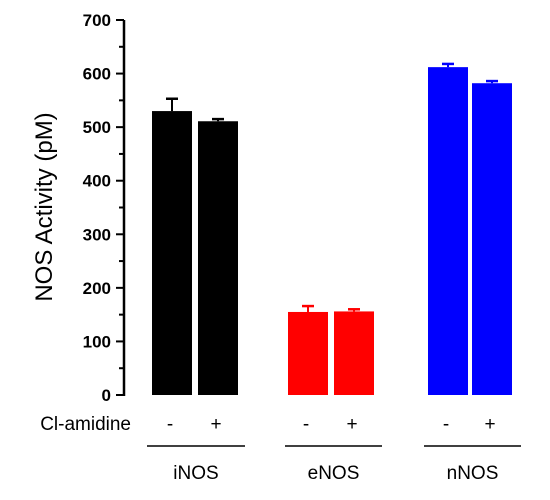 The width and height of the screenshot is (550, 500). Describe the element at coordinates (97, 74) in the screenshot. I see `y-tick-label: 600` at that location.